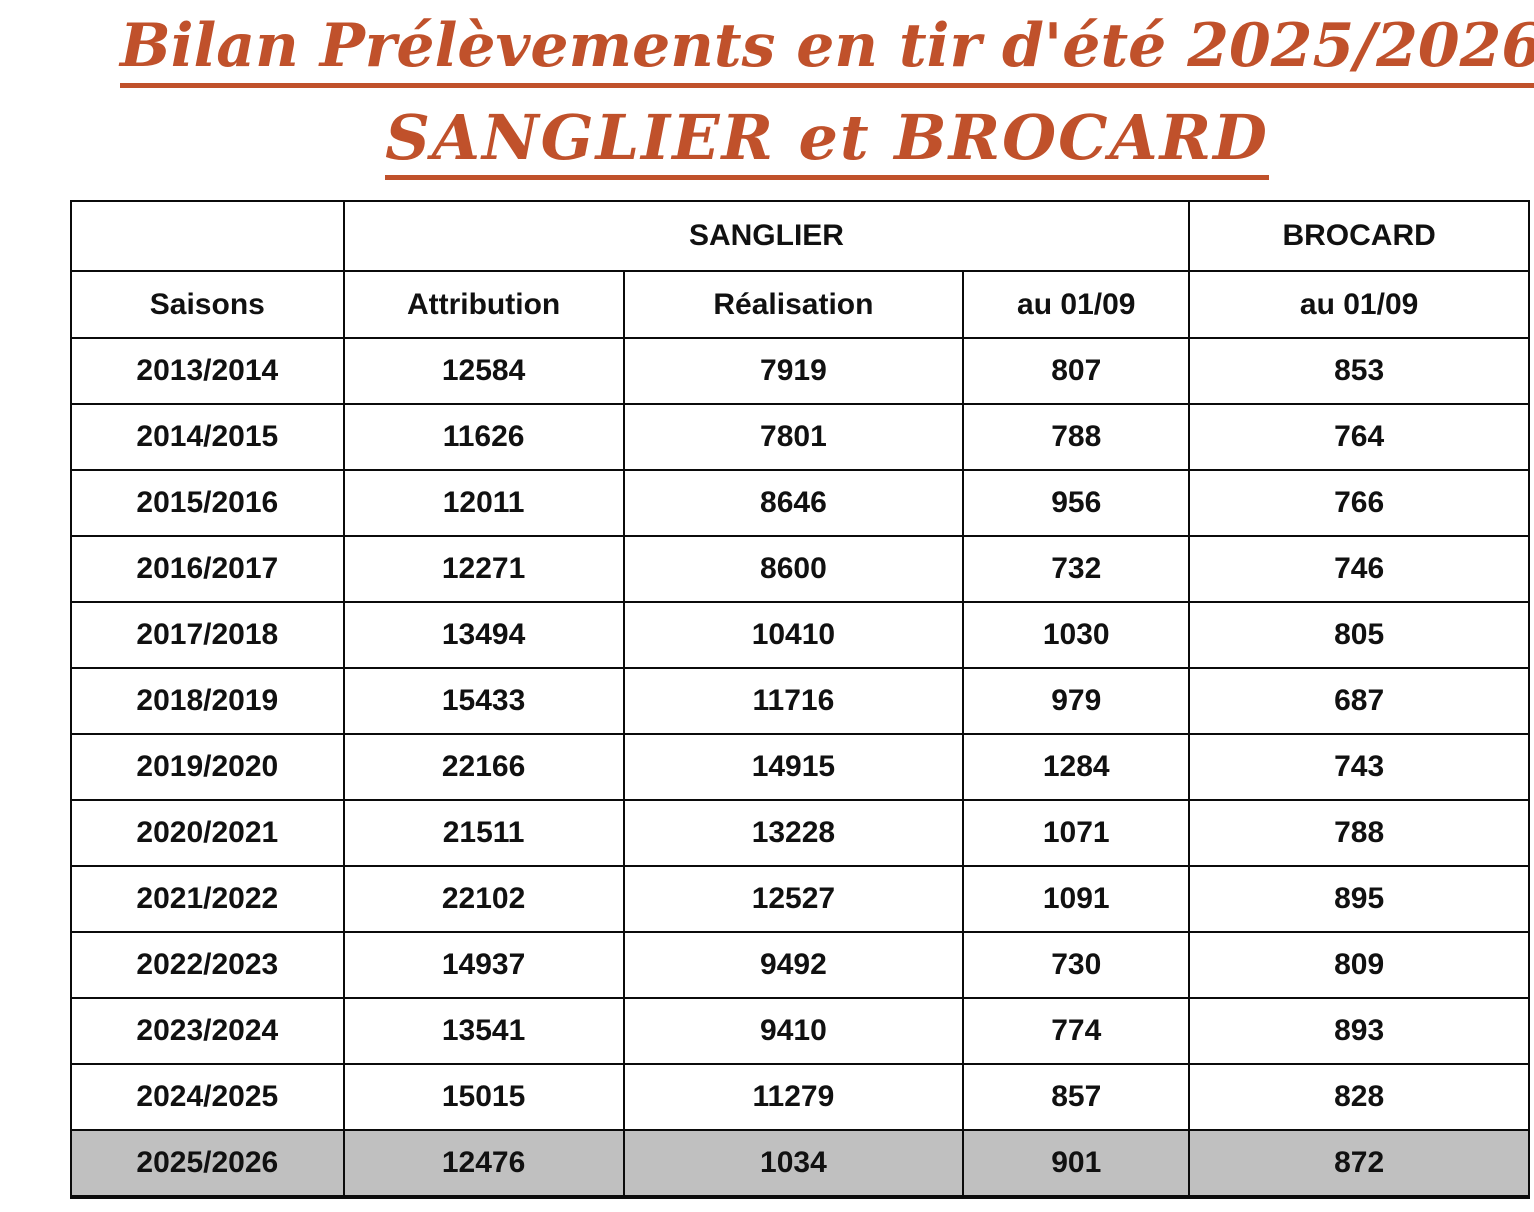 The width and height of the screenshot is (1534, 1212). I want to click on cell-attribution: 15015, so click(483, 1097).